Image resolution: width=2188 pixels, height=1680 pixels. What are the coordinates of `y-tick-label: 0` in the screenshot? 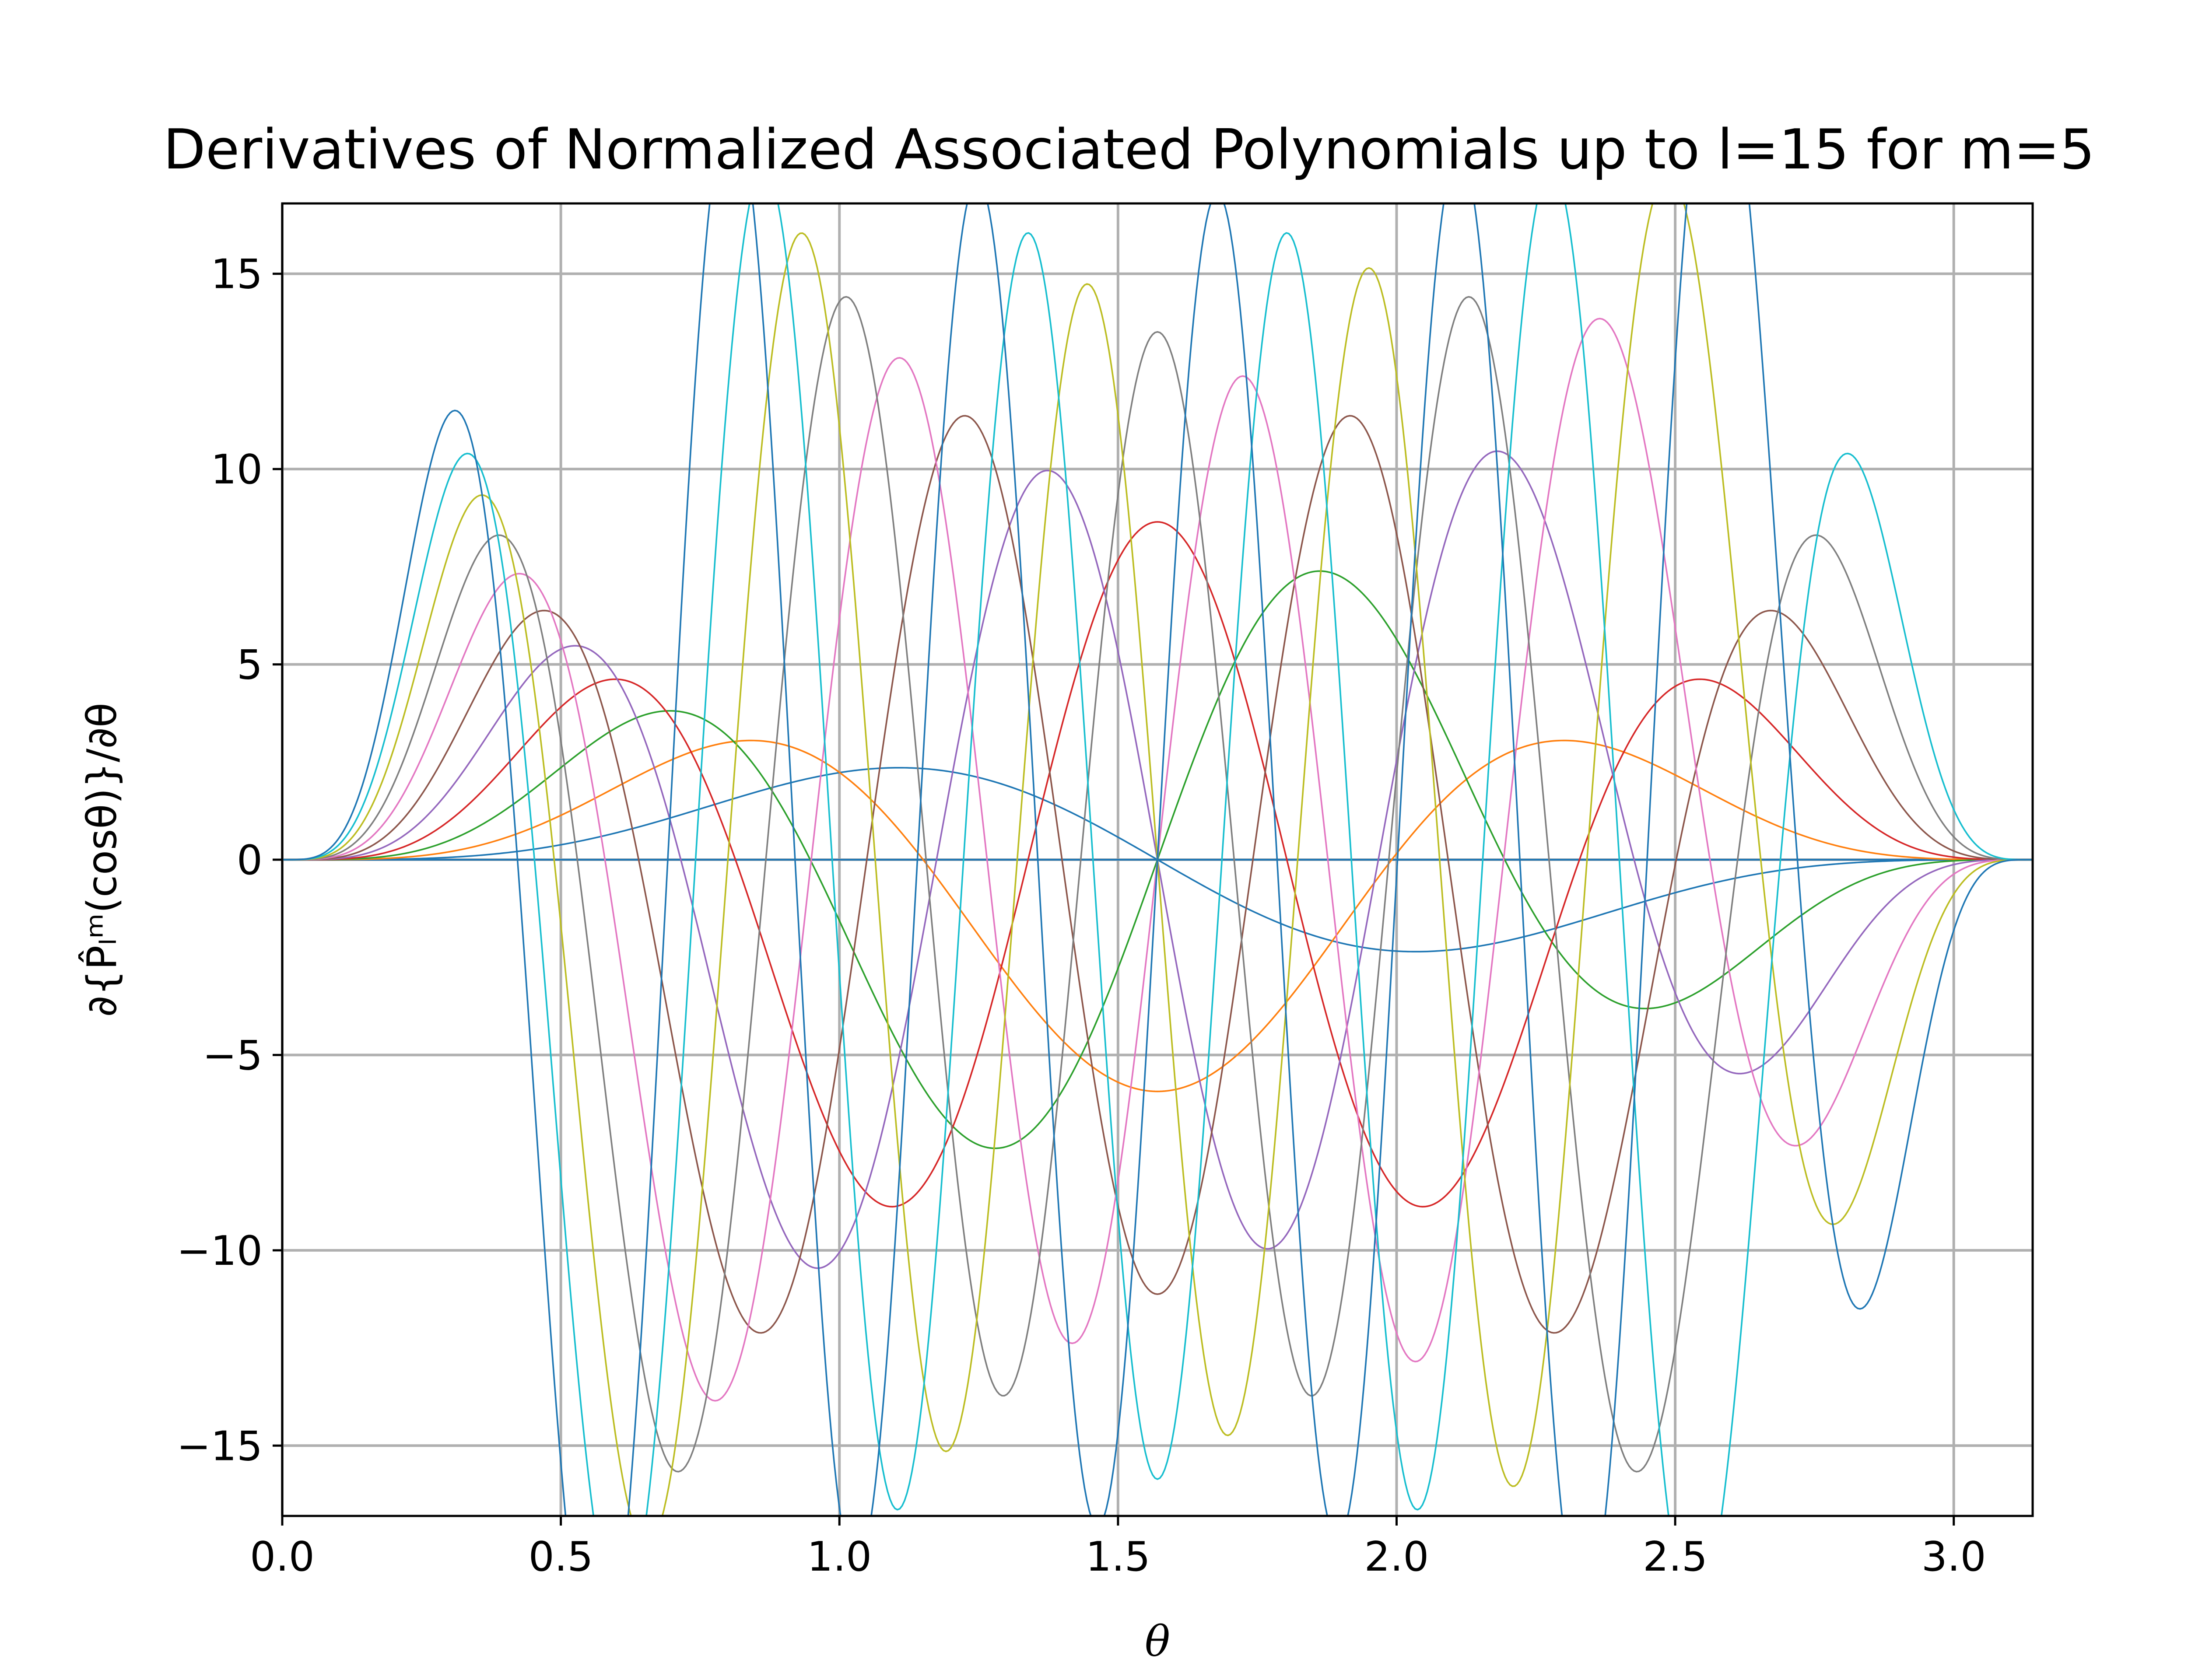 It's located at (250, 860).